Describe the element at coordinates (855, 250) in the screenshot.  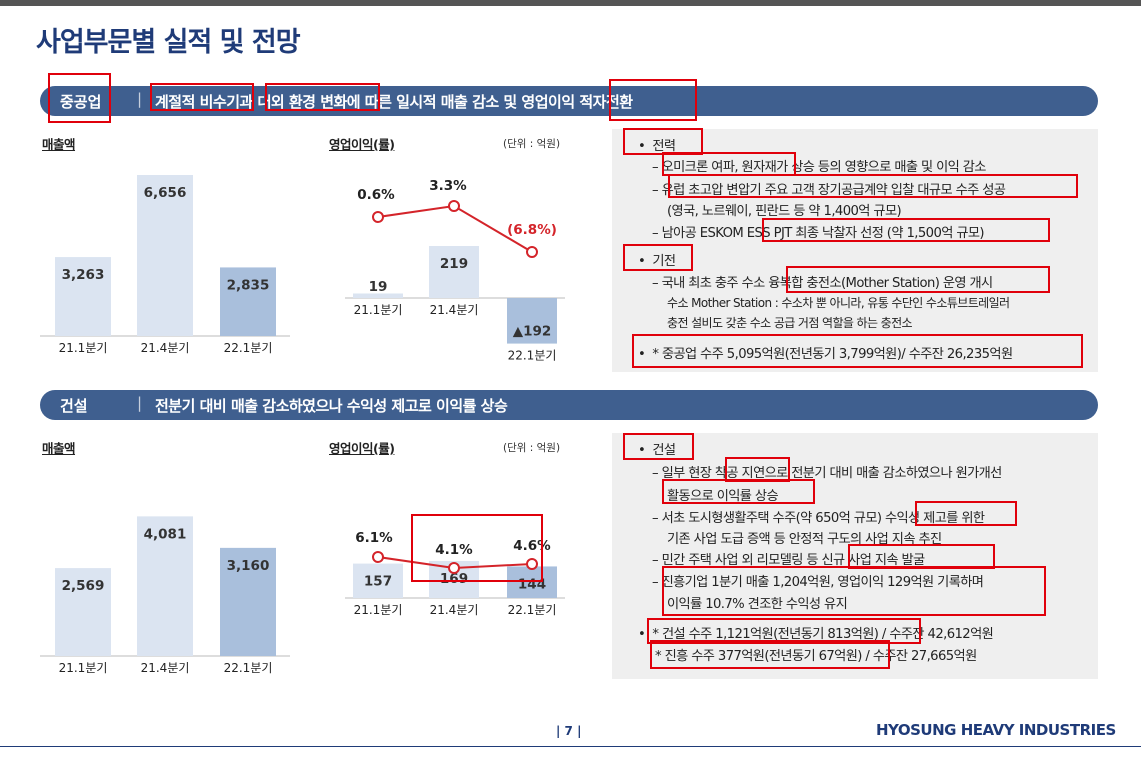
I see `commentary-box-heavy` at that location.